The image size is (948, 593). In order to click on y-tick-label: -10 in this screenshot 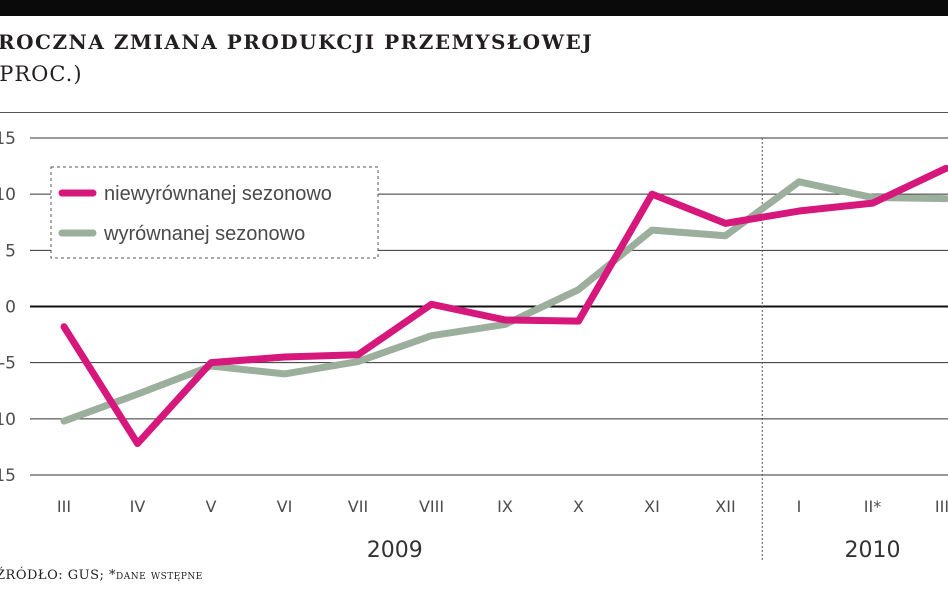, I will do `click(8, 420)`.